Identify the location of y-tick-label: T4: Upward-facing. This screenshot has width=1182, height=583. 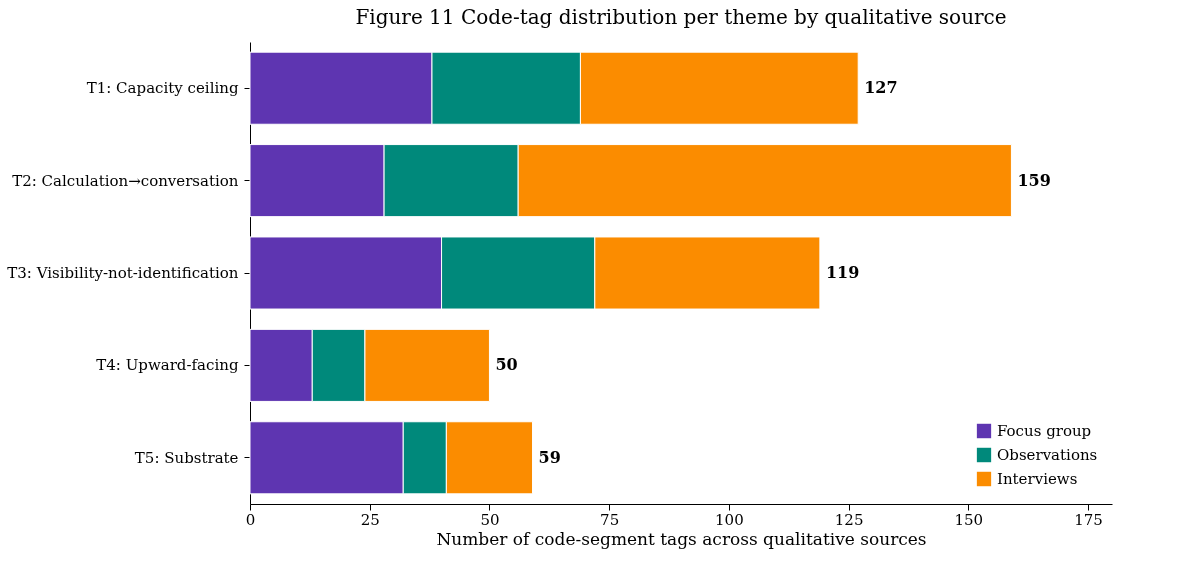
(167, 365).